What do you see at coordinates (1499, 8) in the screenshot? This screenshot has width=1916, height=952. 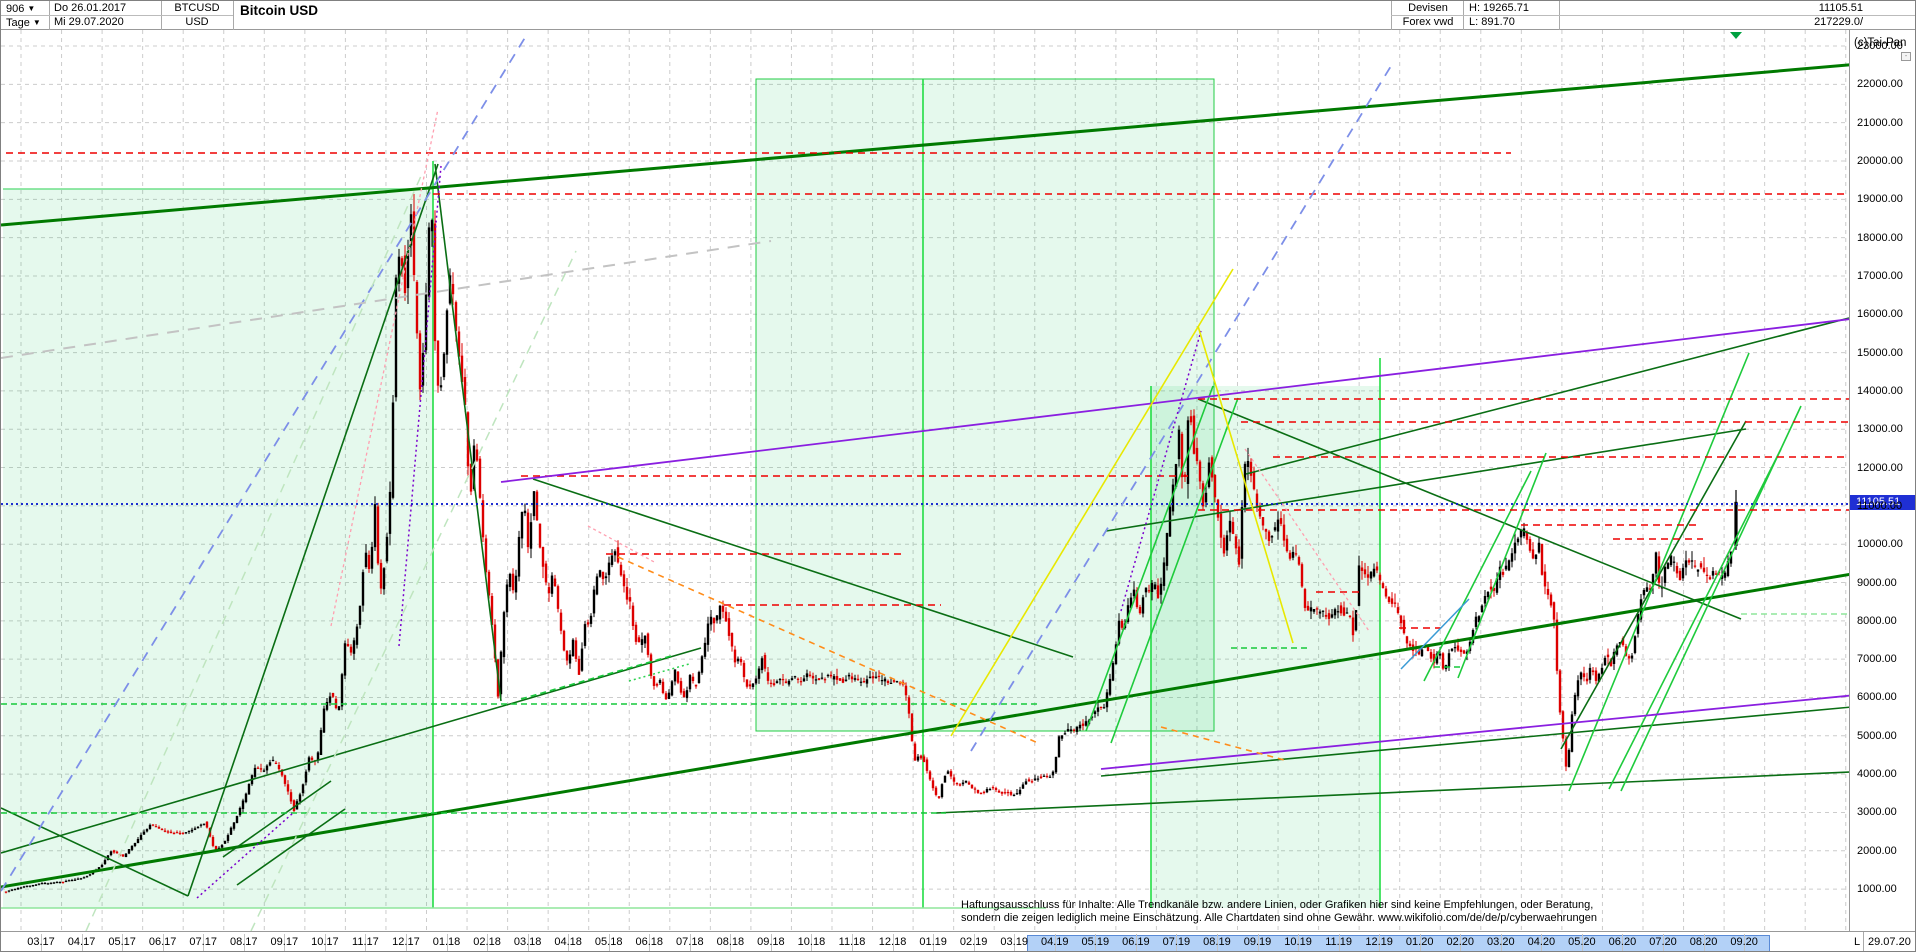 I see `period-high: H: 19265.71` at bounding box center [1499, 8].